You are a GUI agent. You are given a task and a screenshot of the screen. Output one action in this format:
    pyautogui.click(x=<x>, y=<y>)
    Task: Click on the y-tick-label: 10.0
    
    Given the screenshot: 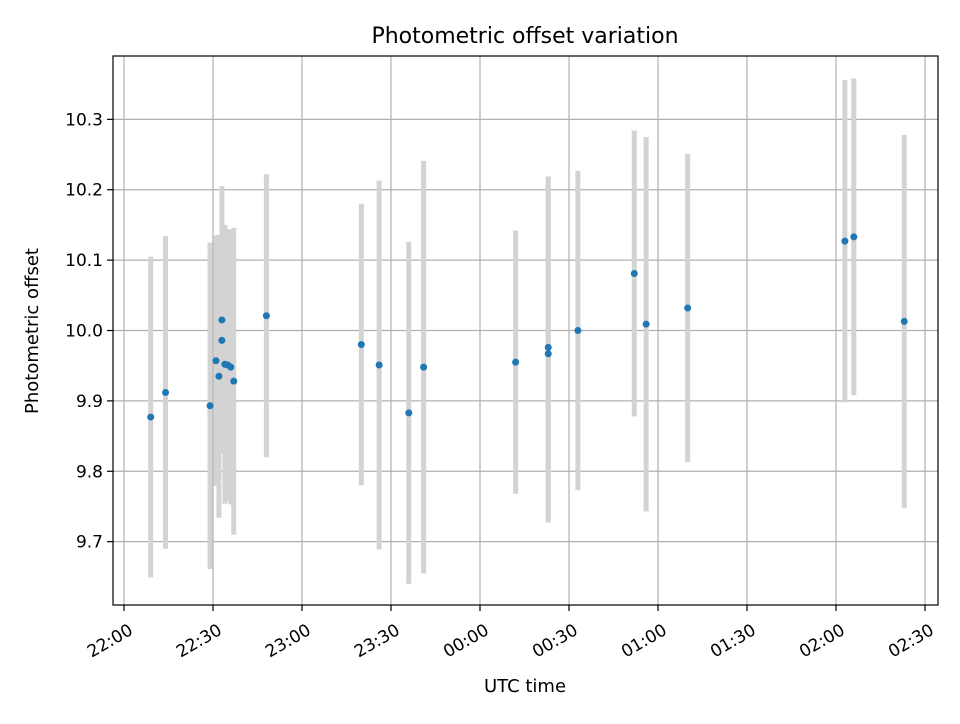 What is the action you would take?
    pyautogui.click(x=84, y=332)
    